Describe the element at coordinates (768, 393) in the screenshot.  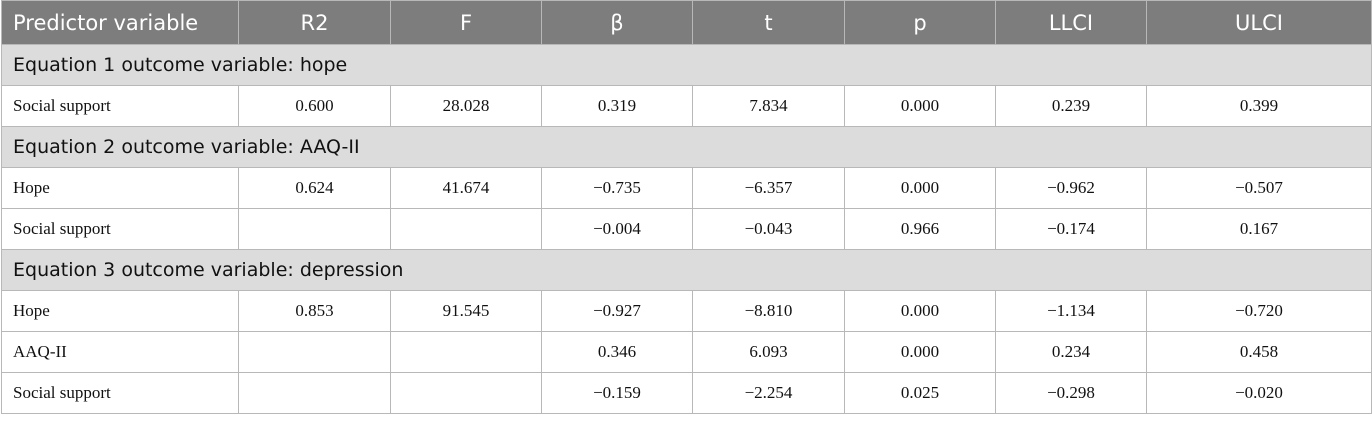
I see `t-cell: −2.254` at that location.